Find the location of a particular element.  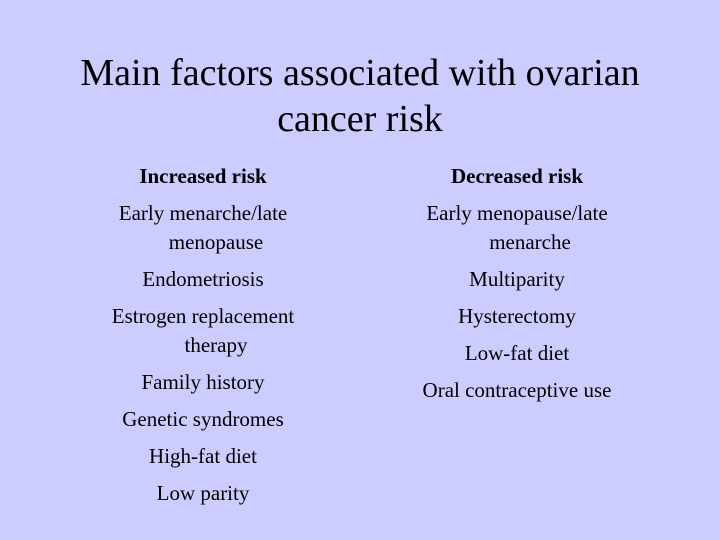

list-item-text: Endometriosis is located at coordinates (203, 279).